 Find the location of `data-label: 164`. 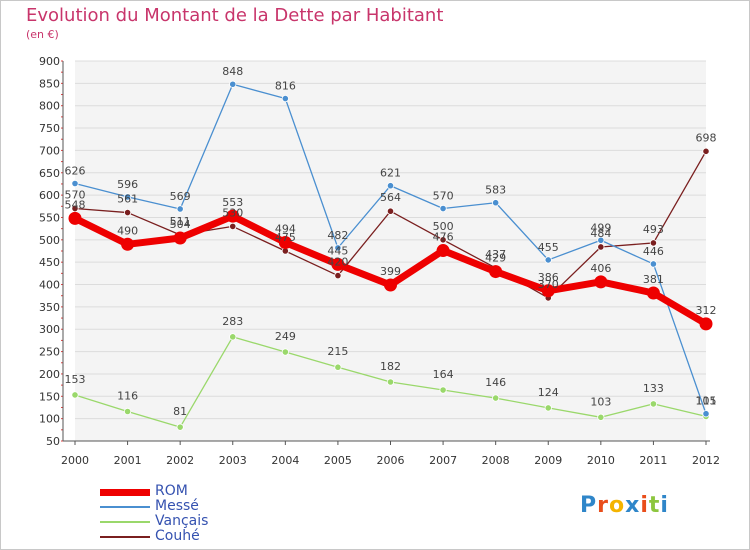

data-label: 164 is located at coordinates (443, 374).